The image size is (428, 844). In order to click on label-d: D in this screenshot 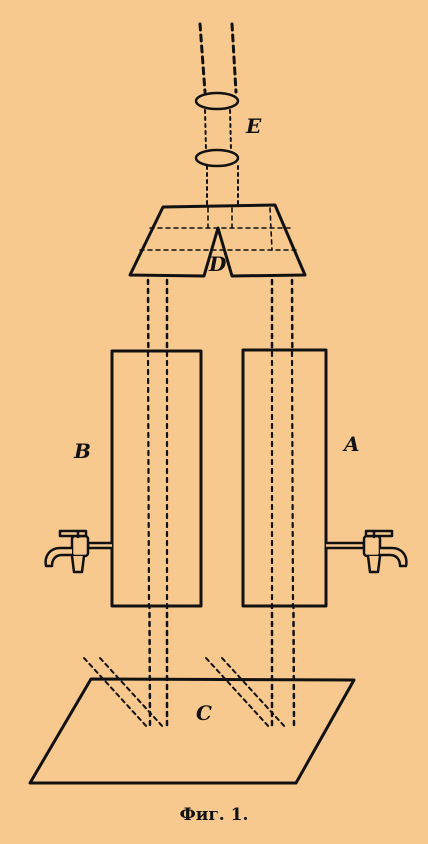, I will do `click(217, 264)`.